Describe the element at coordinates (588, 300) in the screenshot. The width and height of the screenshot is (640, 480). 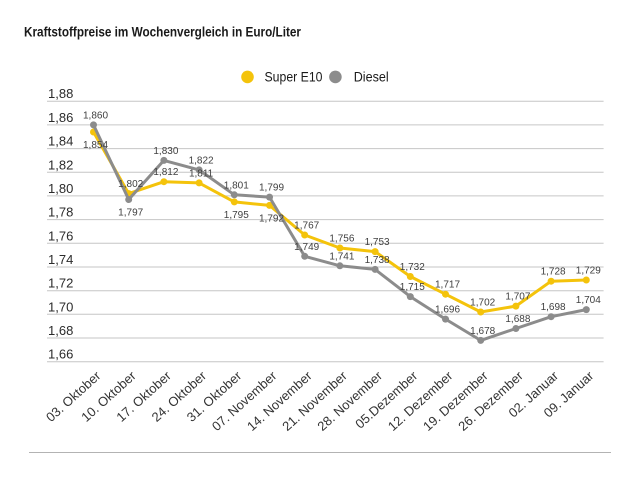
I see `svg-text: 1,704` at that location.